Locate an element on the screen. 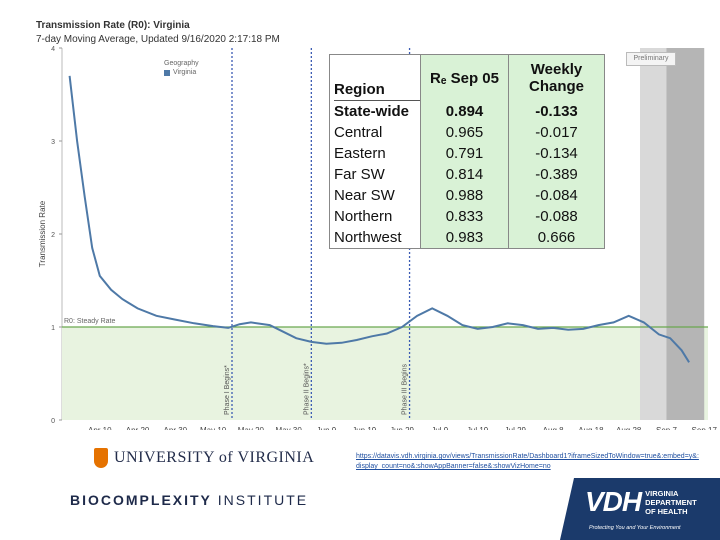  table-row: State-wide 0.894 -0.133 is located at coordinates (467, 111).